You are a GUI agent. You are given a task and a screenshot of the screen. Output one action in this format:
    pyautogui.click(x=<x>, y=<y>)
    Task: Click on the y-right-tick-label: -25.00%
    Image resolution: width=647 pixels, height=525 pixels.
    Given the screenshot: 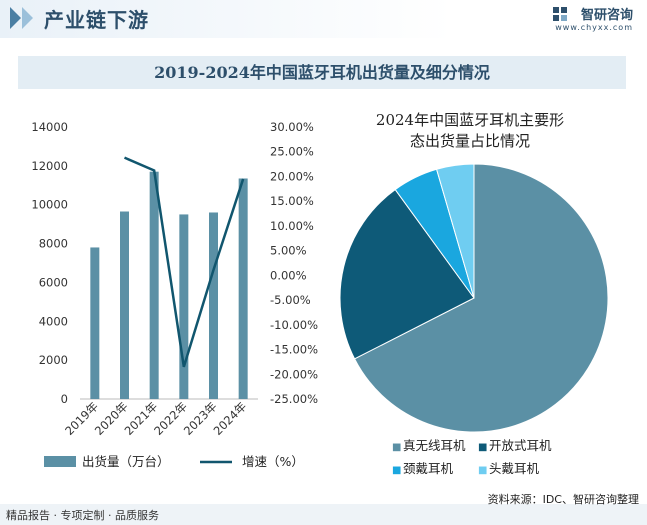 What is the action you would take?
    pyautogui.click(x=294, y=399)
    